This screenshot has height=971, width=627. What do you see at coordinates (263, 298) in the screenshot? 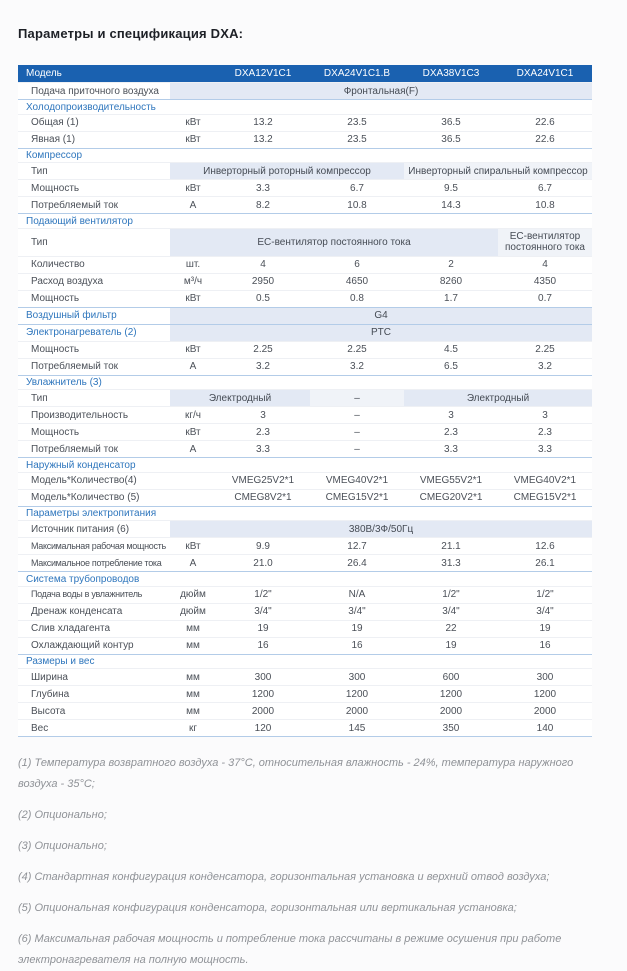
I see `cell-value: 0.5` at bounding box center [263, 298].